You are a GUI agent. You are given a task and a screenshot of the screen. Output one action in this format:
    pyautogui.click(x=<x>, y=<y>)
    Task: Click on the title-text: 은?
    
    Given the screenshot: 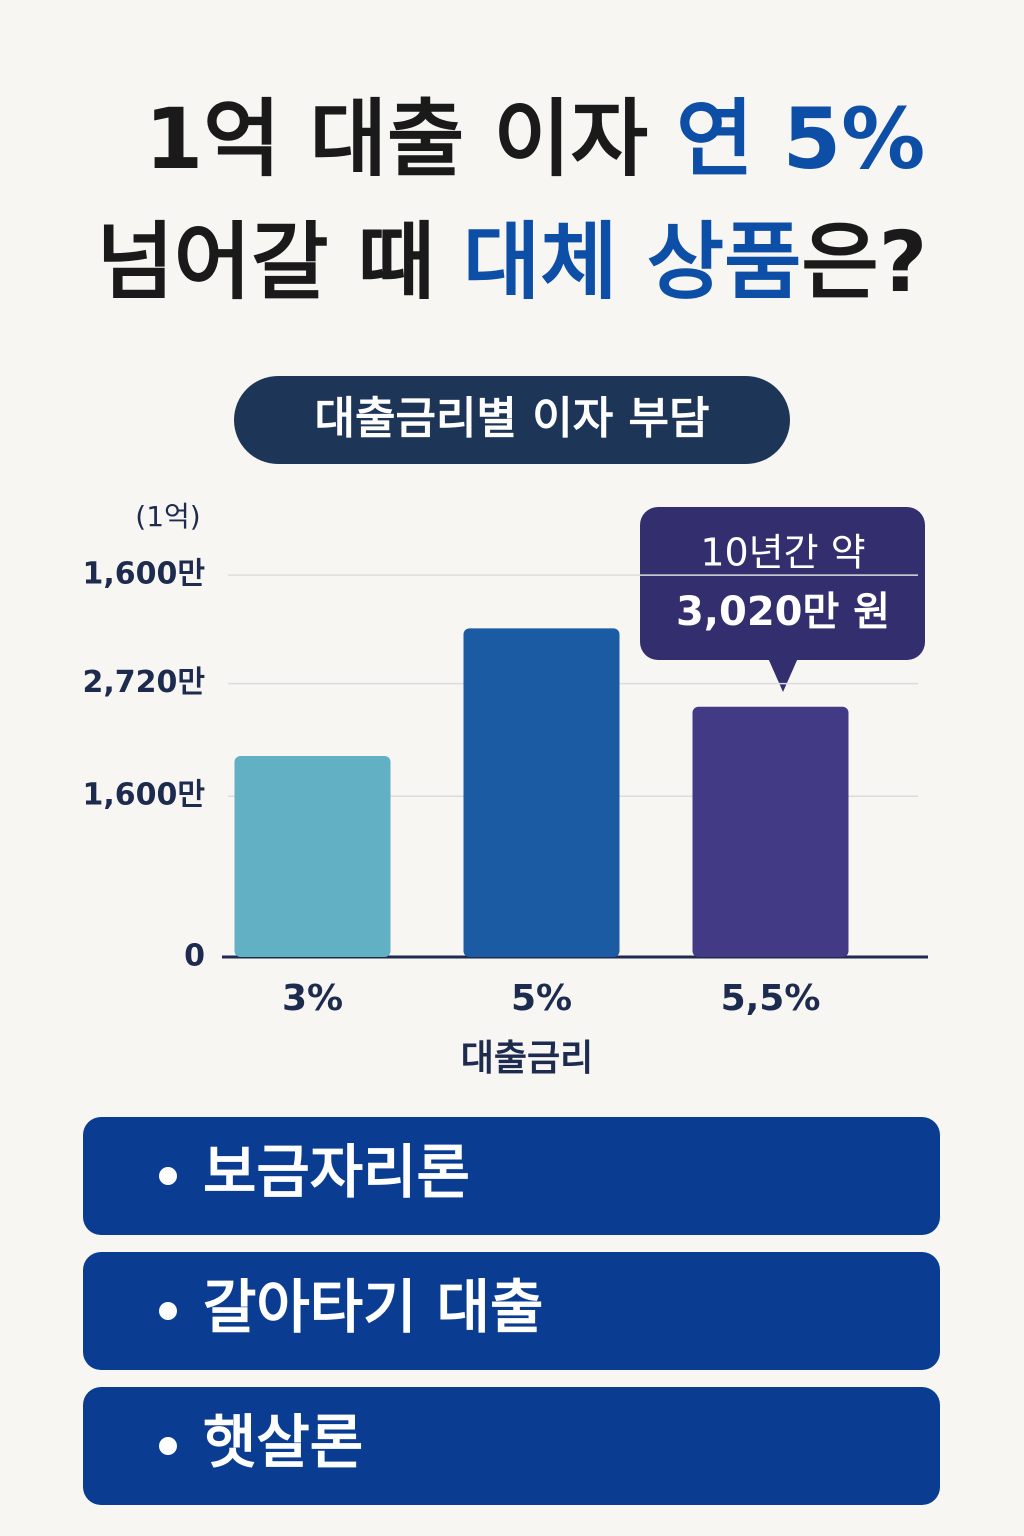 What is the action you would take?
    pyautogui.click(x=864, y=262)
    